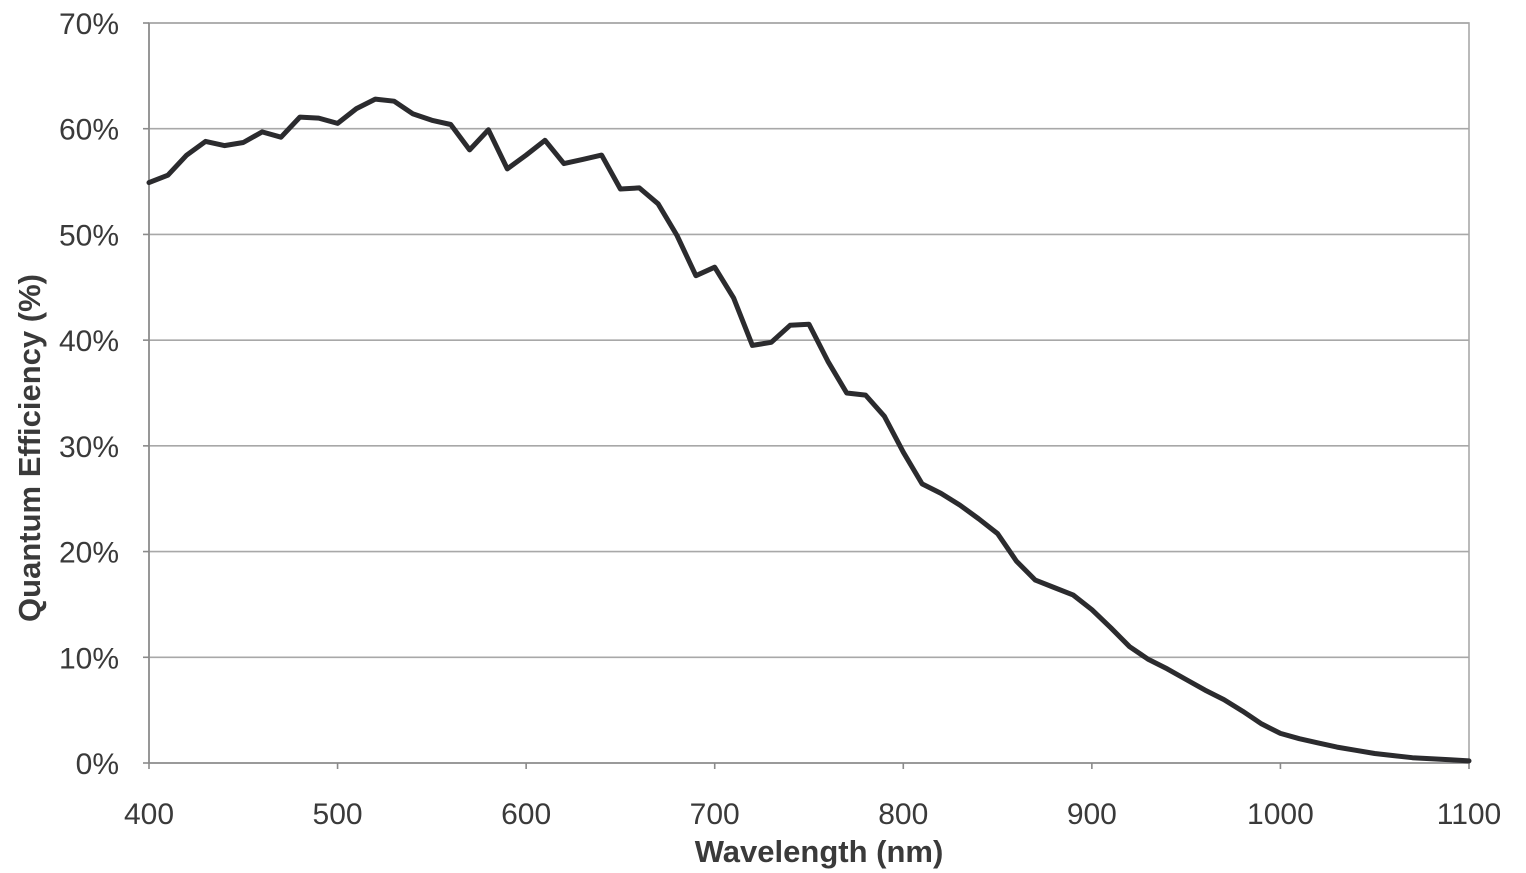  I want to click on y-tick-label: 10%, so click(89, 658).